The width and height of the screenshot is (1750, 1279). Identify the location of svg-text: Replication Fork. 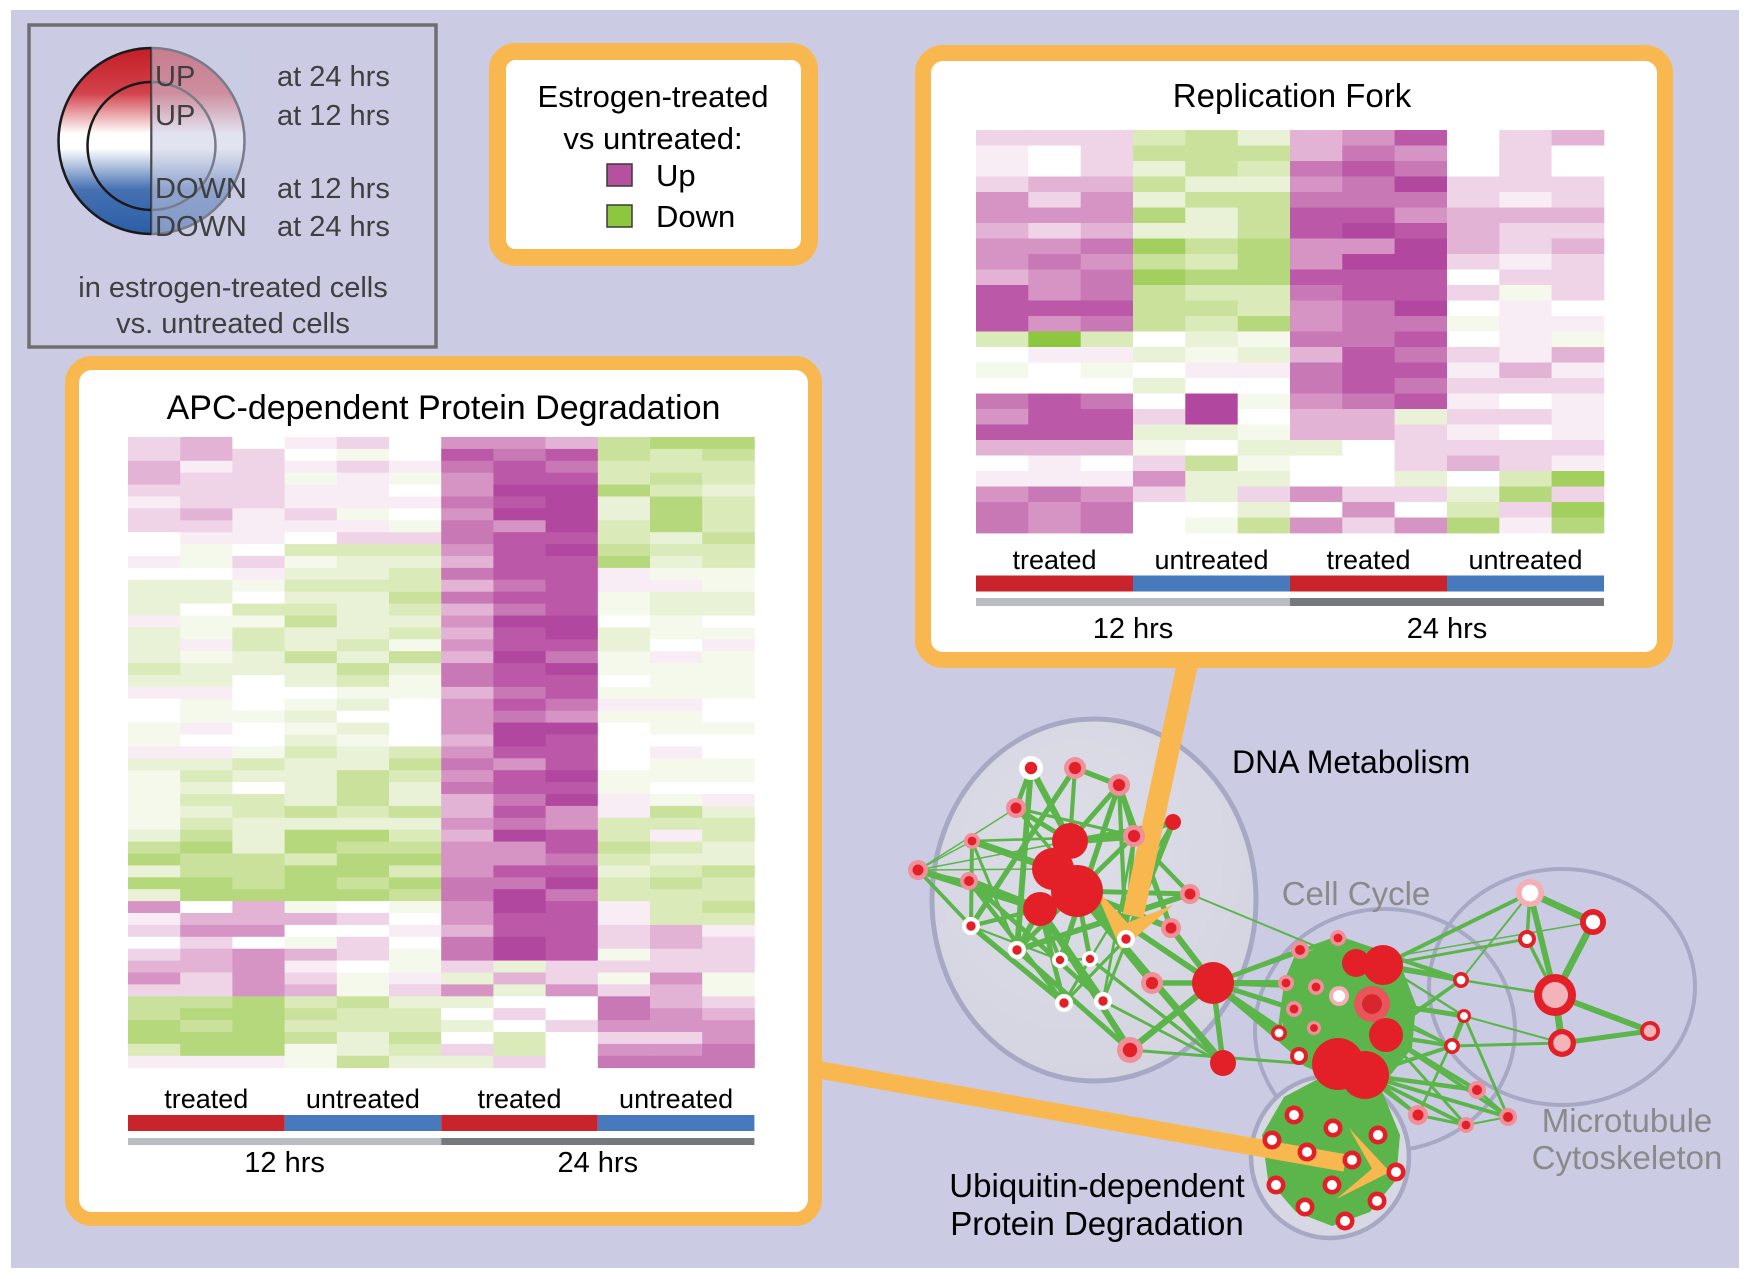
(1292, 95).